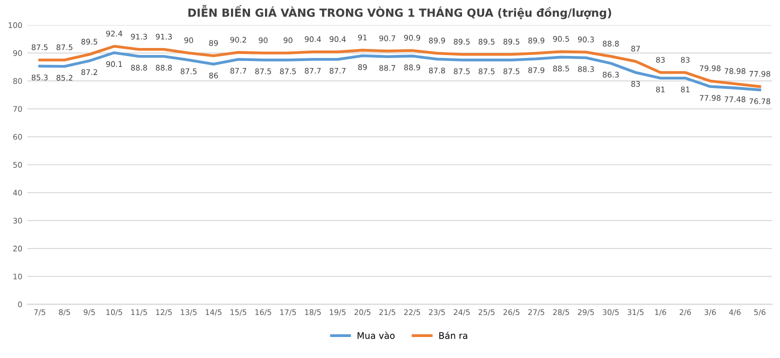  What do you see at coordinates (453, 335) in the screenshot?
I see `legend-label: Bán ra` at bounding box center [453, 335].